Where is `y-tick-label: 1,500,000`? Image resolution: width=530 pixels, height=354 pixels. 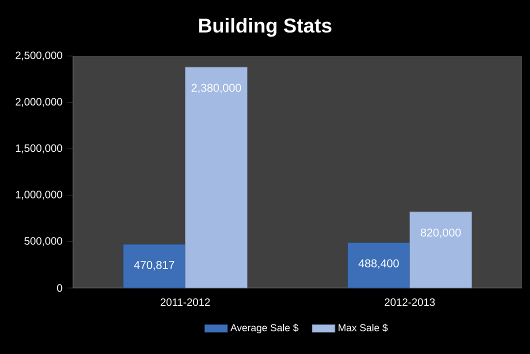
y-tick-label: 1,500,000 is located at coordinates (39, 149).